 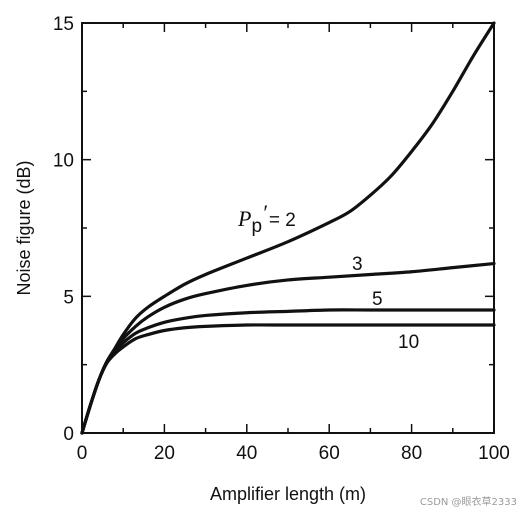 What do you see at coordinates (328, 276) in the screenshot?
I see `curve-labels: Pp′ = 2 3 5 10` at bounding box center [328, 276].